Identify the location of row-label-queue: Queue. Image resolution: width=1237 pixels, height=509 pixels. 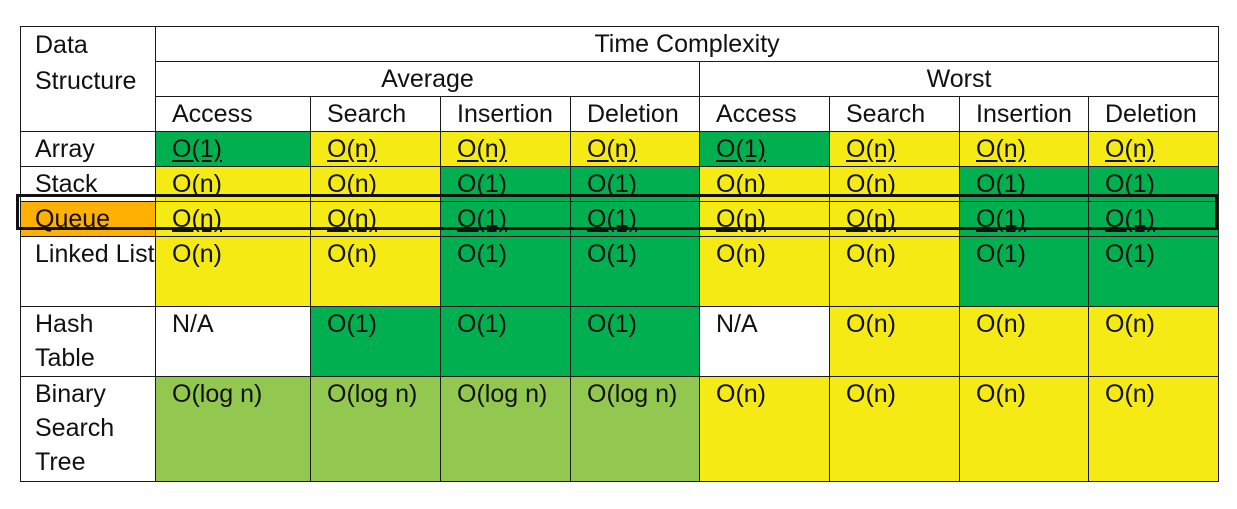
(88, 219).